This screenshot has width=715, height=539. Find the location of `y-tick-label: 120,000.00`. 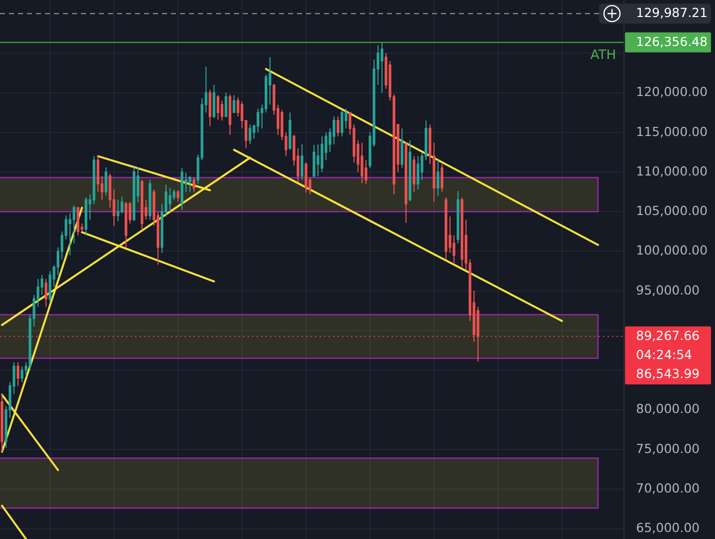

y-tick-label: 120,000.00 is located at coordinates (672, 92).